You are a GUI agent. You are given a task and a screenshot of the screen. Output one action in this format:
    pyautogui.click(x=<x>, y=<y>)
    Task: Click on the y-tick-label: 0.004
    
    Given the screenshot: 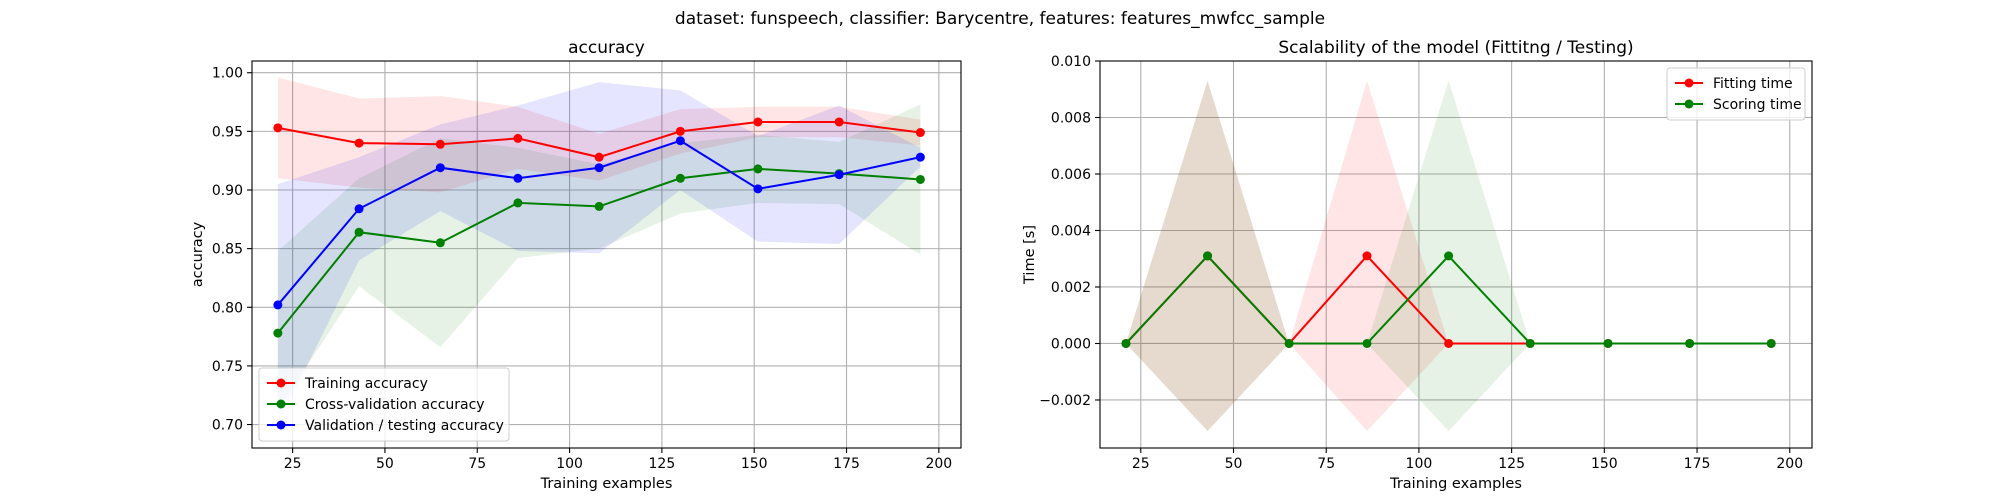 What is the action you would take?
    pyautogui.click(x=1071, y=231)
    